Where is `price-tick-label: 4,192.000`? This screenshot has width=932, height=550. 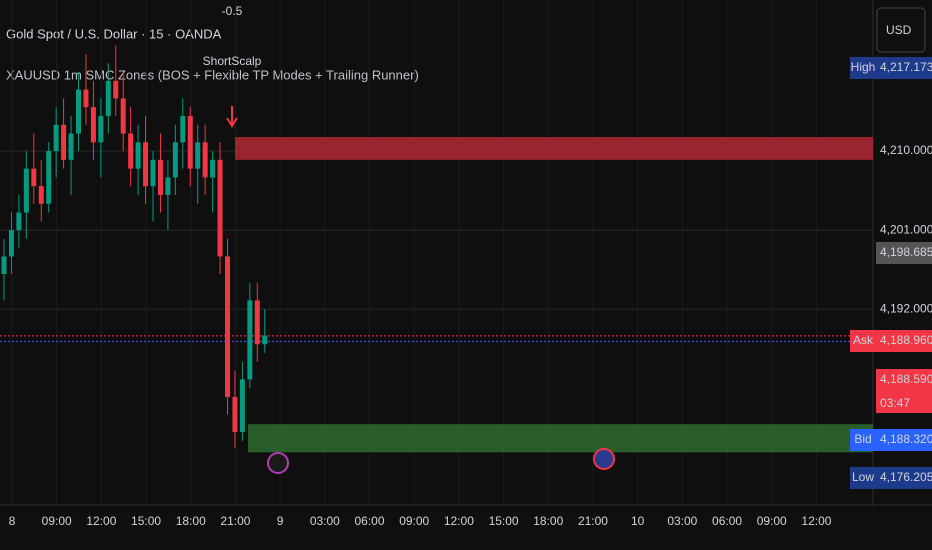
price-tick-label: 4,192.000 is located at coordinates (906, 308).